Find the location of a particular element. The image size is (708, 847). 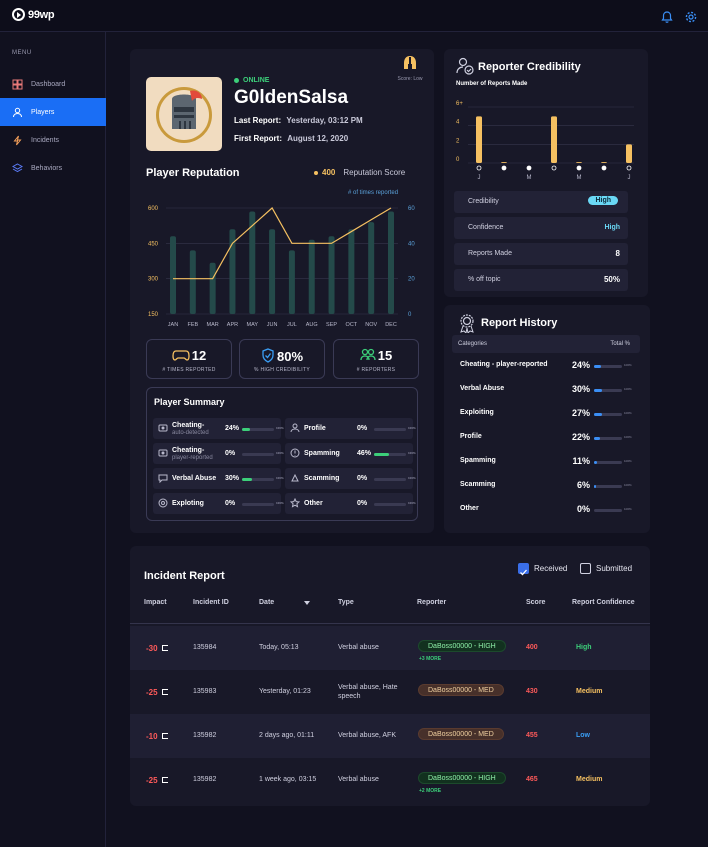

y-right-tick: 60 is located at coordinates (411, 209).